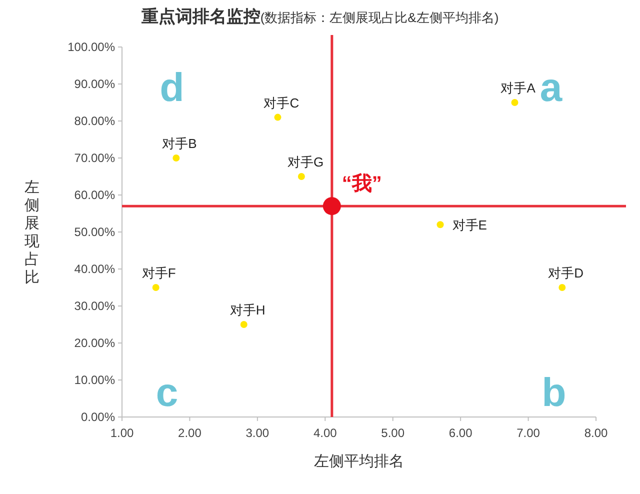  I want to click on chart-title: 重点词排名监控, so click(200, 16).